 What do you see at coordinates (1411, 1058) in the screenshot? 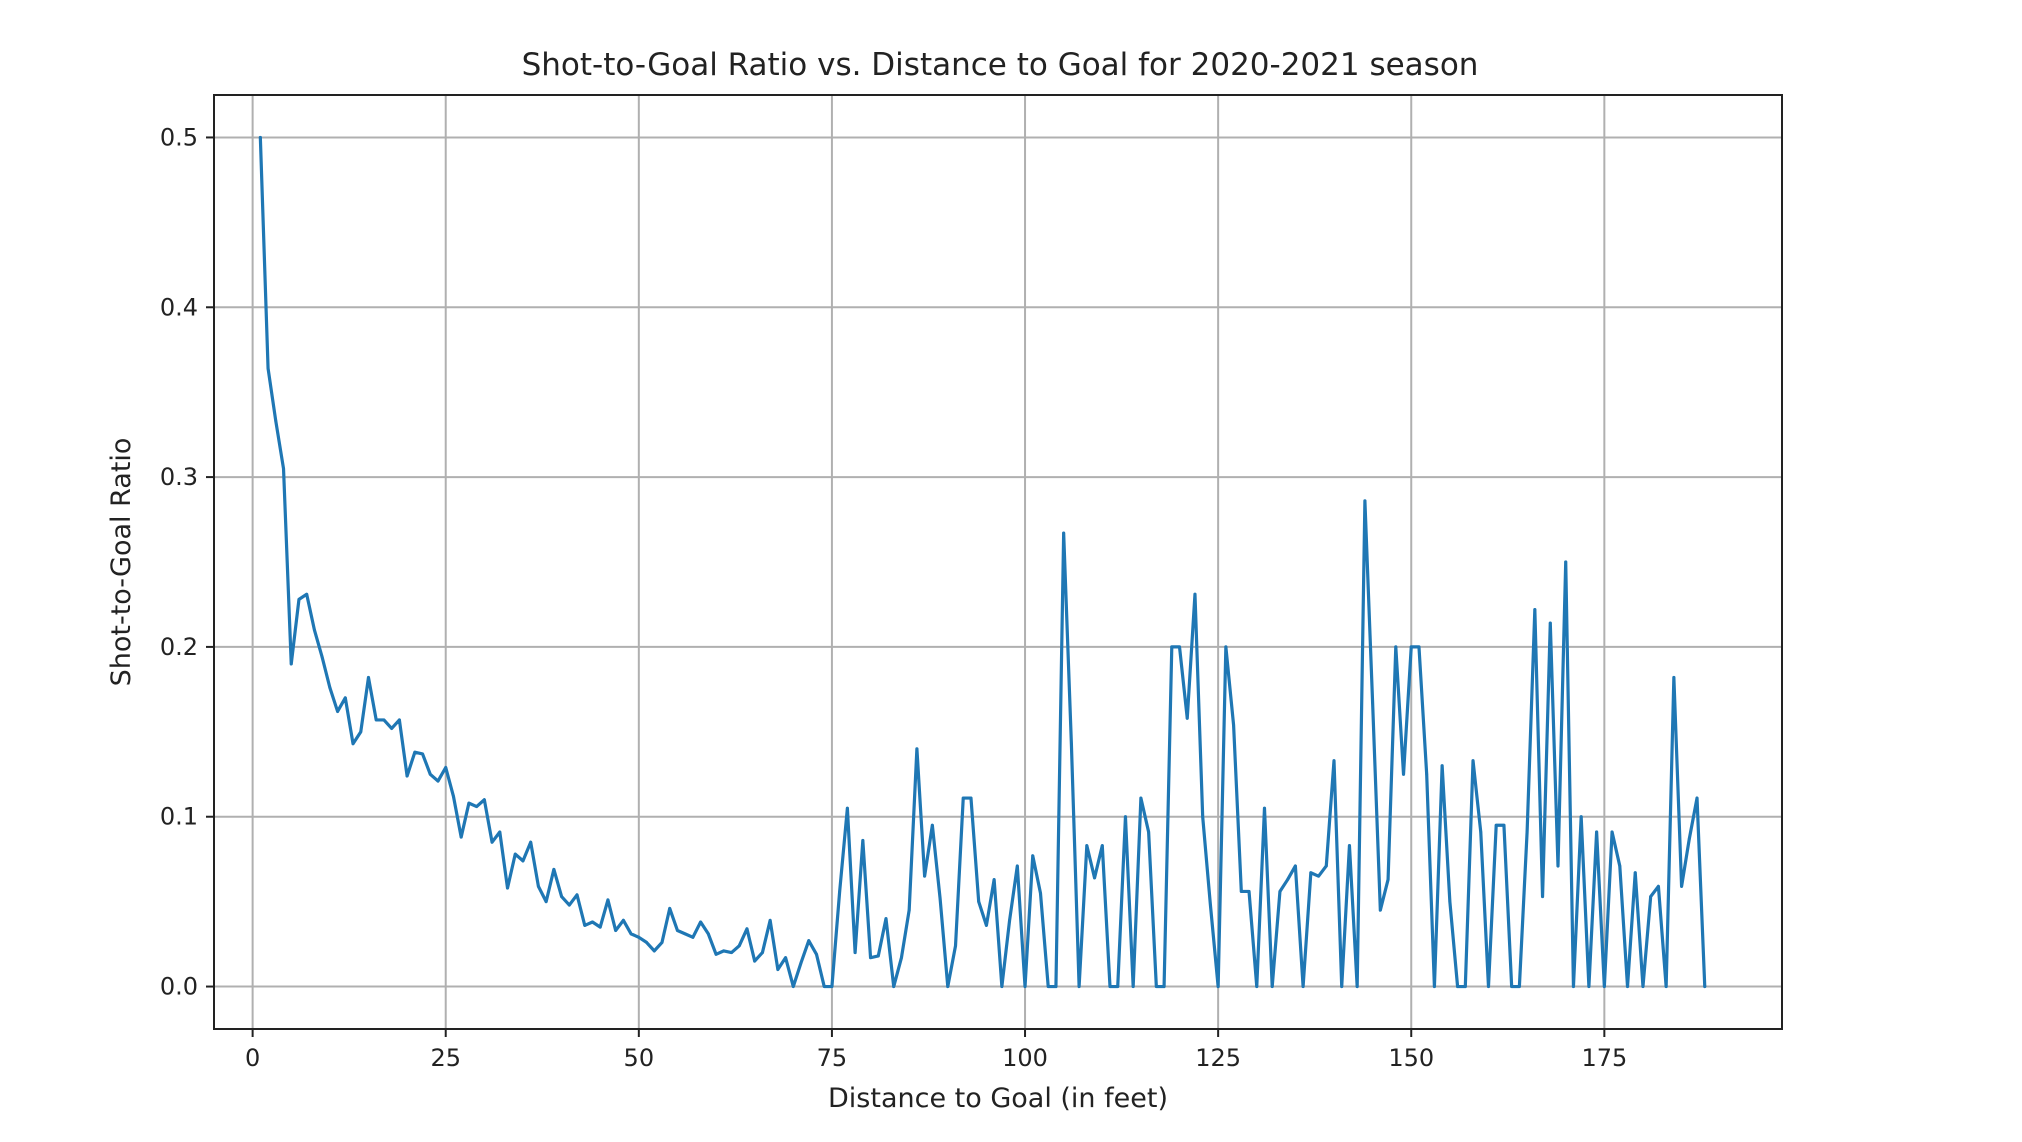
I see `x-tick-label: 150` at bounding box center [1411, 1058].